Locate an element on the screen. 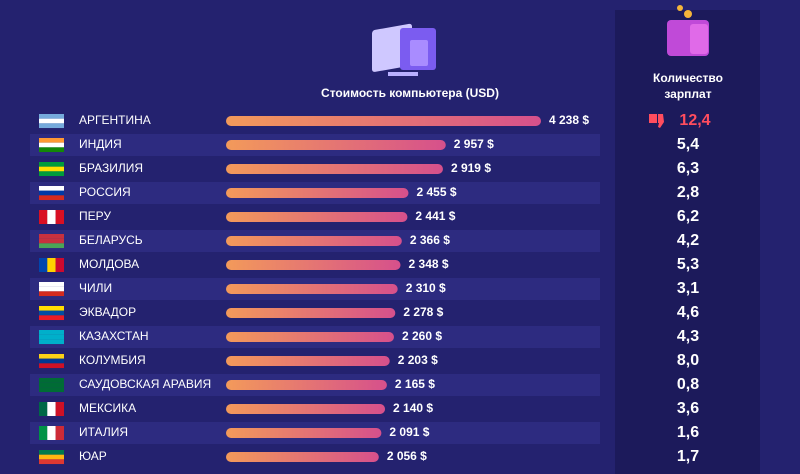  salary-value: 4,3 is located at coordinates (688, 336).